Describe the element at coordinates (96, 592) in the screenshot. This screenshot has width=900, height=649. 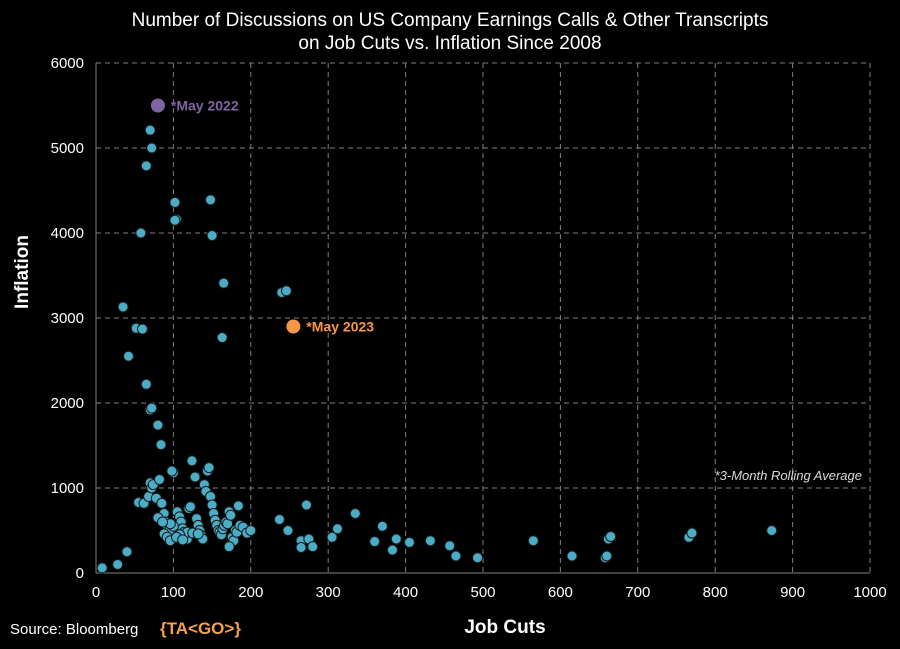
I see `x-tick-label: 0` at that location.